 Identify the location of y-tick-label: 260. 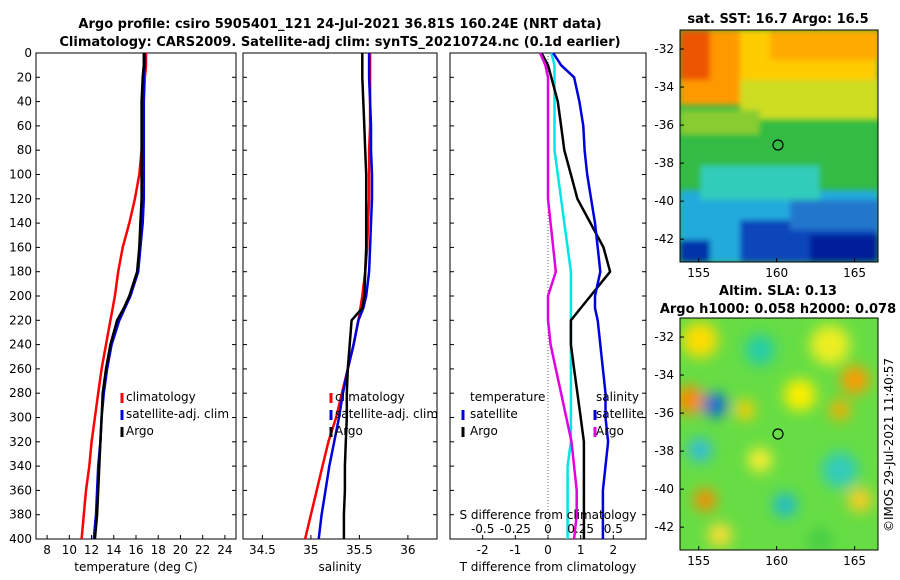
(20, 369).